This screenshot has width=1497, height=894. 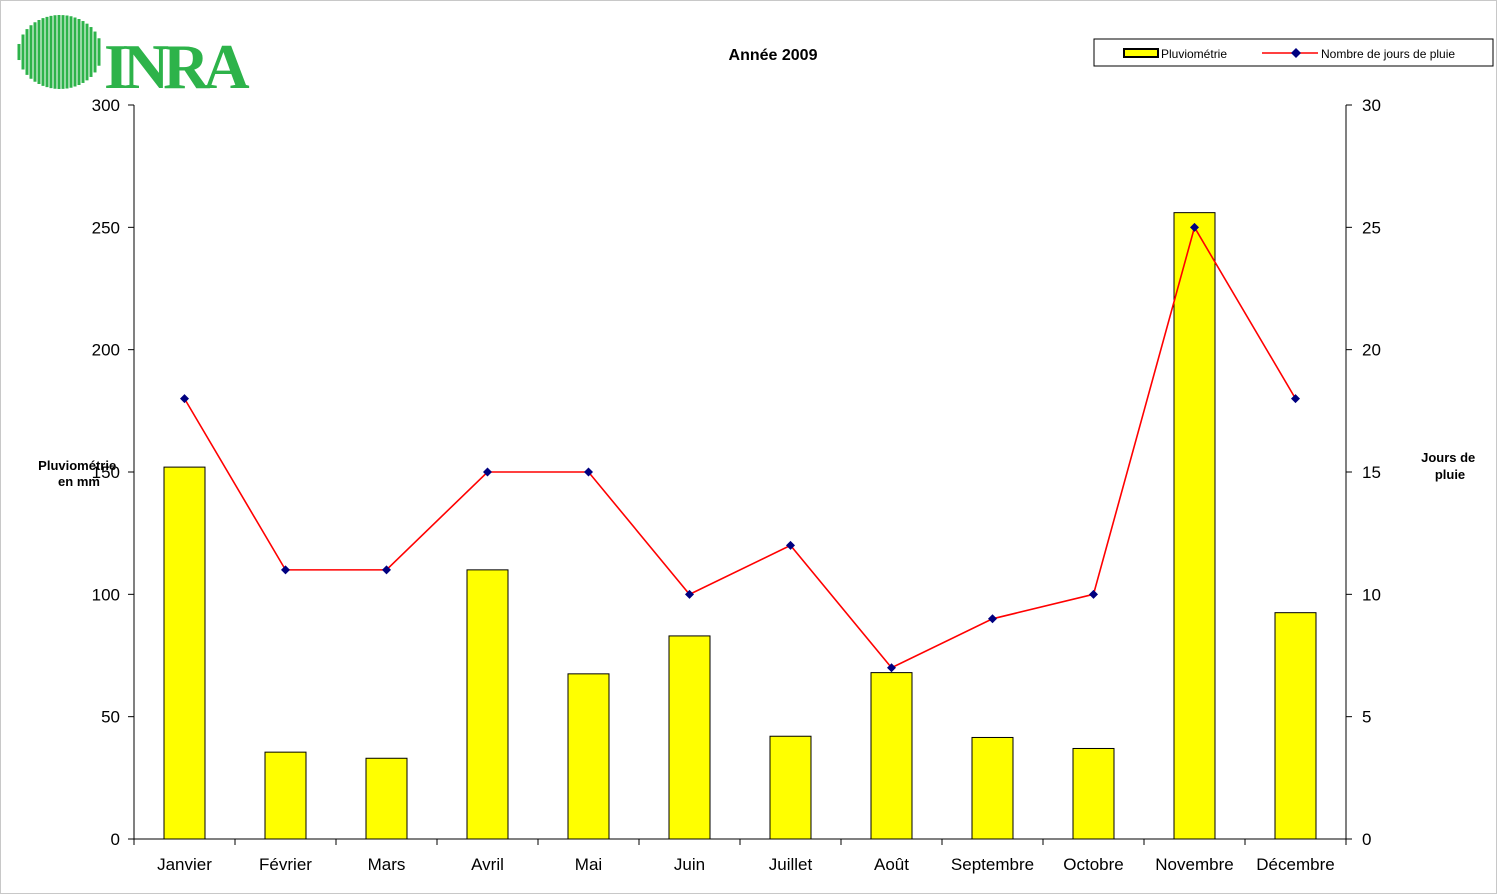 What do you see at coordinates (588, 756) in the screenshot?
I see `bar-mai` at bounding box center [588, 756].